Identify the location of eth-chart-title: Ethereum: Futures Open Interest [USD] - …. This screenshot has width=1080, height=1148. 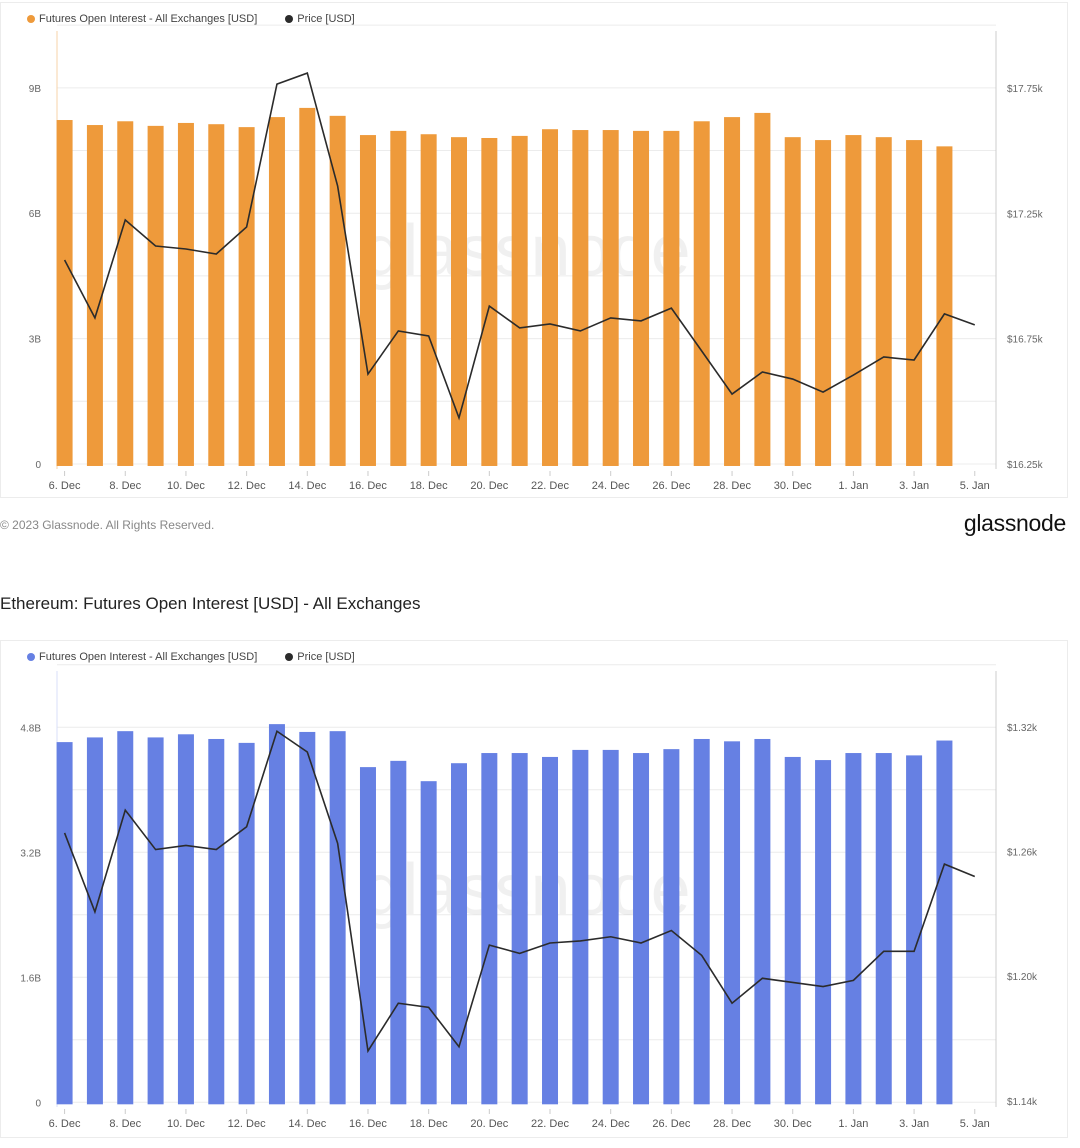
(210, 603).